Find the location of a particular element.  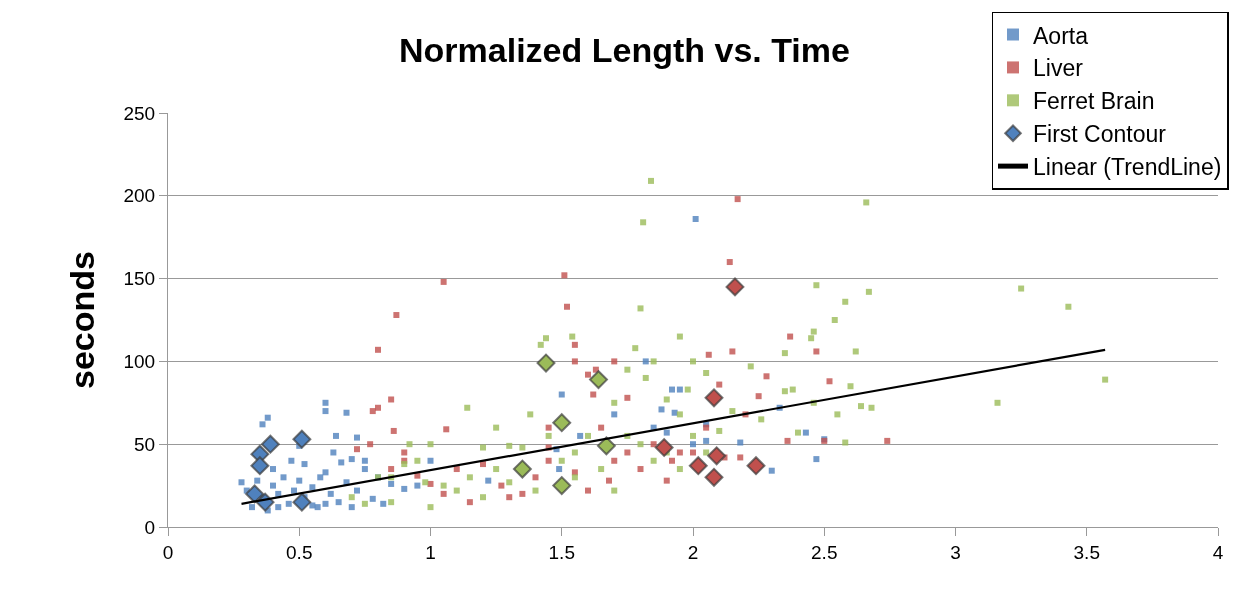

legend-label: Ferret Brain is located at coordinates (1094, 101).